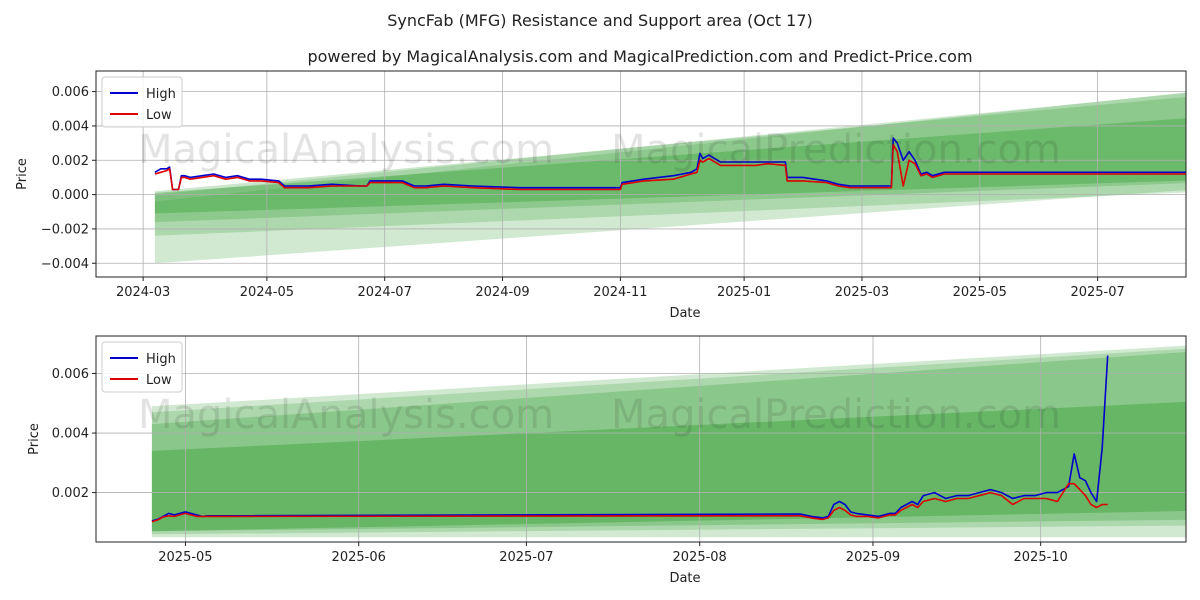 Image resolution: width=1200 pixels, height=600 pixels. What do you see at coordinates (700, 557) in the screenshot?
I see `x-tick-label: 2025-08` at bounding box center [700, 557].